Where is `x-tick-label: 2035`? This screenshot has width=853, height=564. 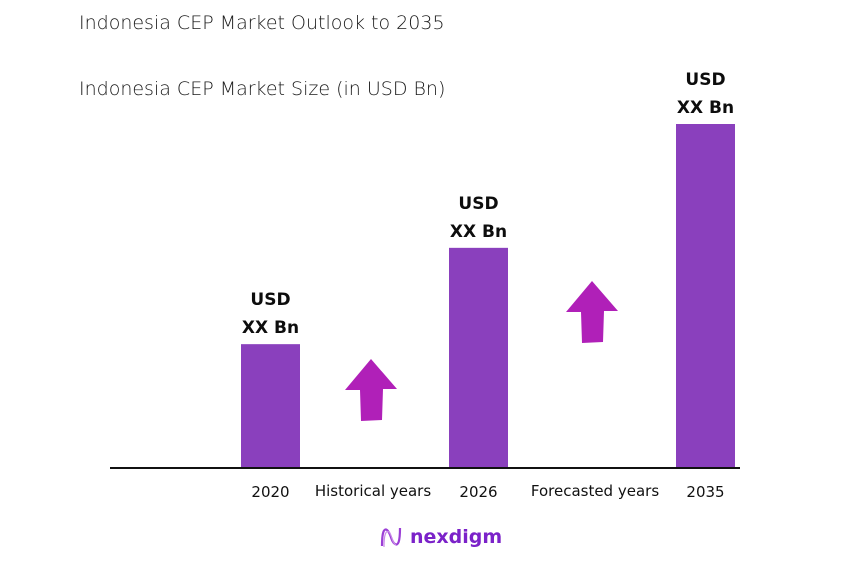 x-tick-label: 2035 is located at coordinates (705, 492).